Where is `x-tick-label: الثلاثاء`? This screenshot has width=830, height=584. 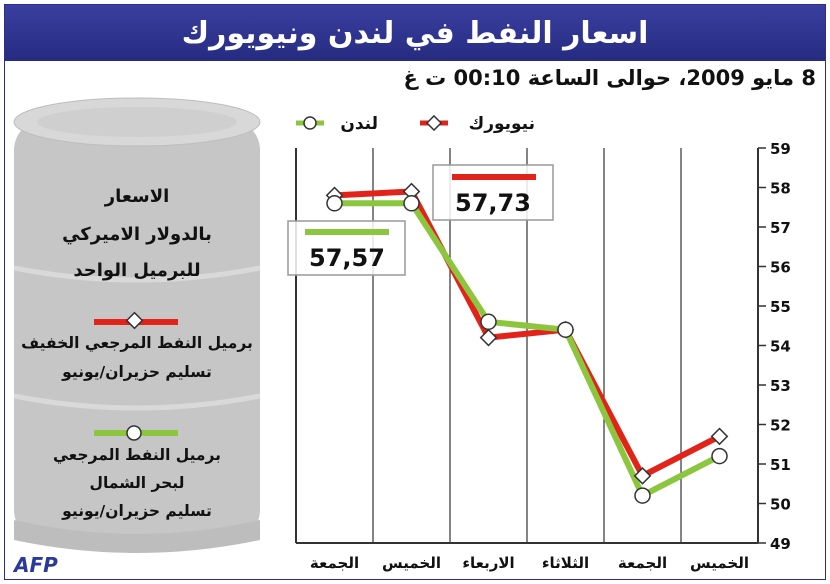 x-tick-label: الثلاثاء is located at coordinates (565, 563).